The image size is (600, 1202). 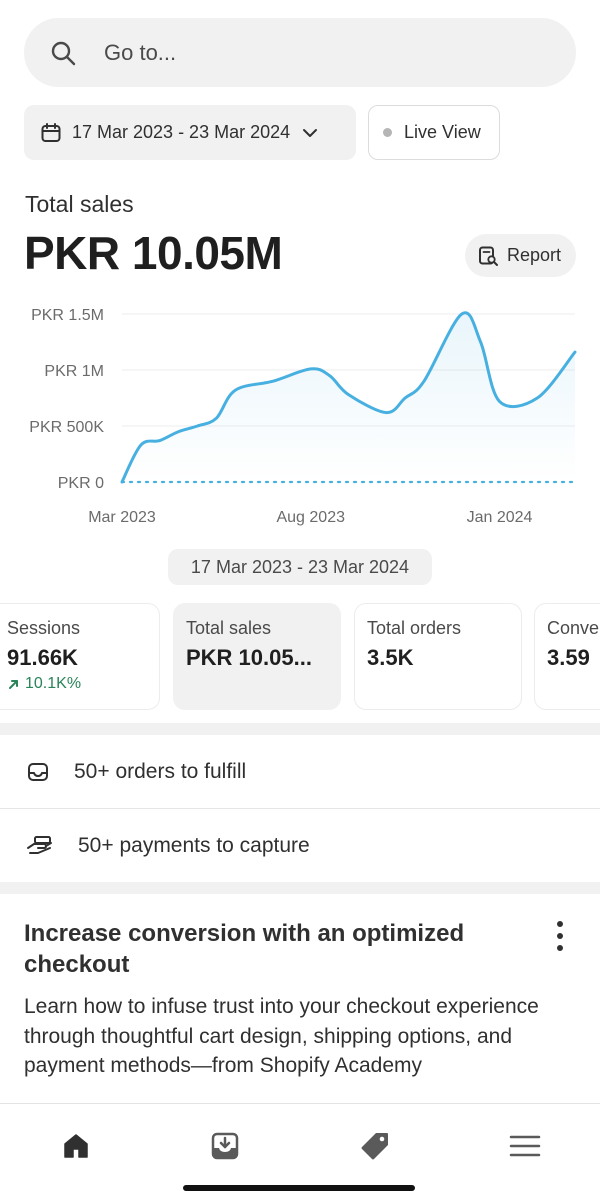 I want to click on sales-area, so click(x=348, y=397).